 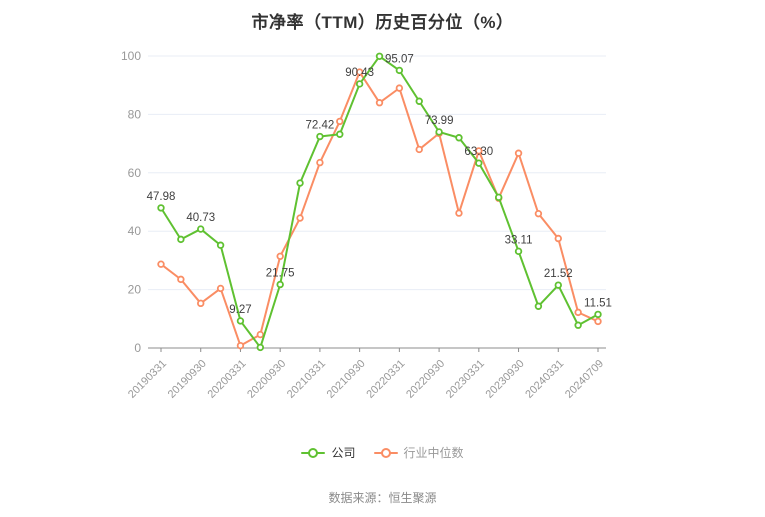 I want to click on x-axis-label: 20210930, so click(x=346, y=379).